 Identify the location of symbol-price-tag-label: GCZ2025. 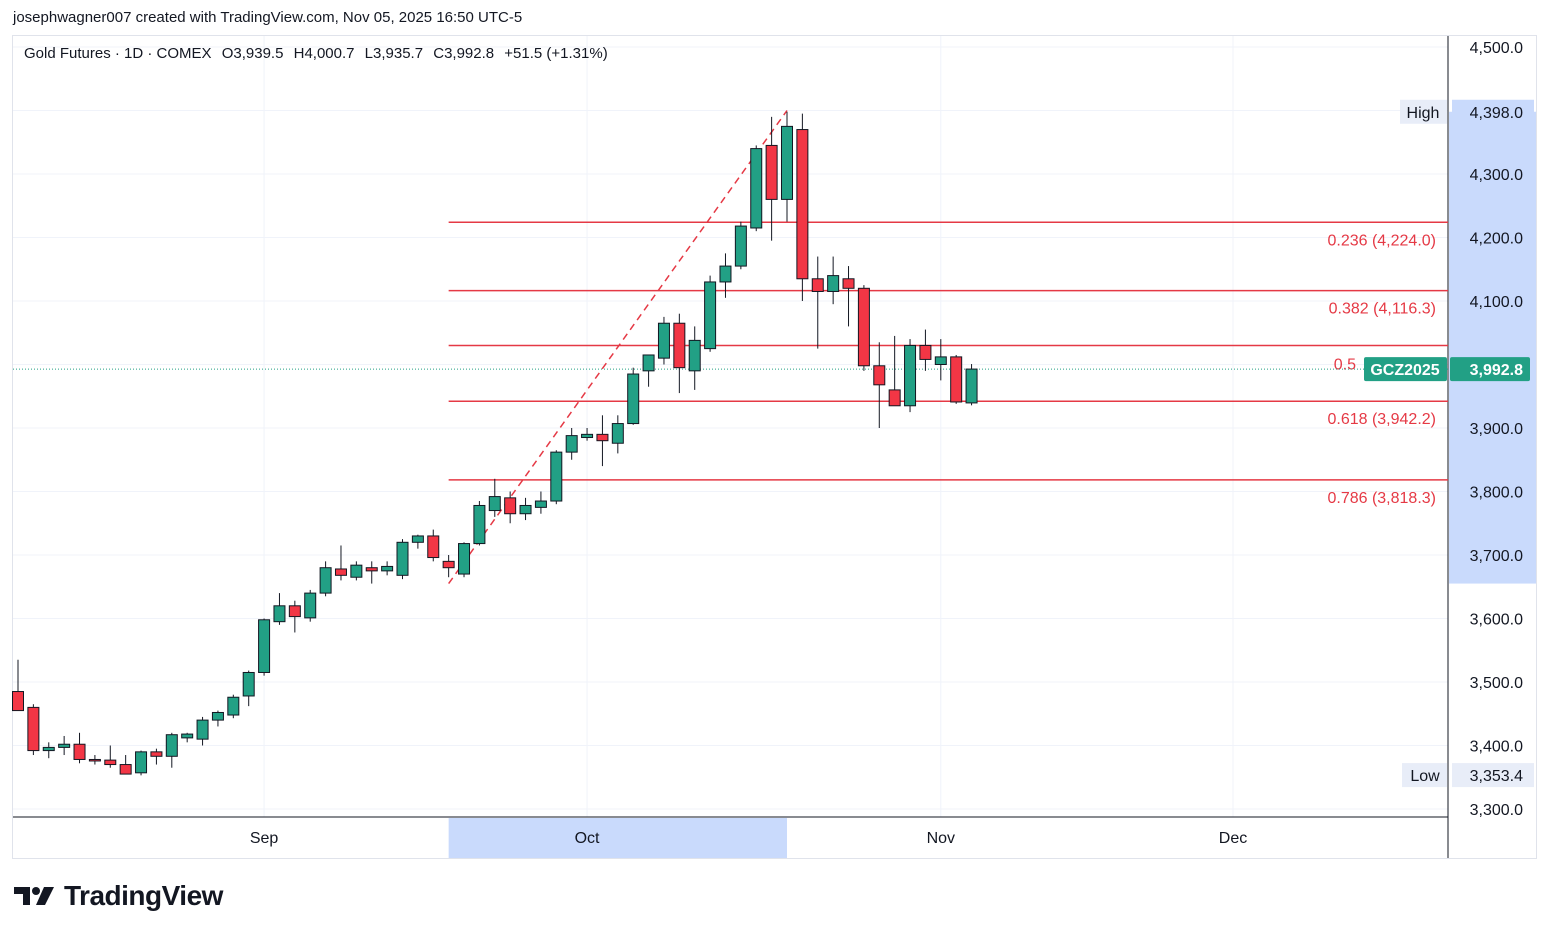
(1404, 370).